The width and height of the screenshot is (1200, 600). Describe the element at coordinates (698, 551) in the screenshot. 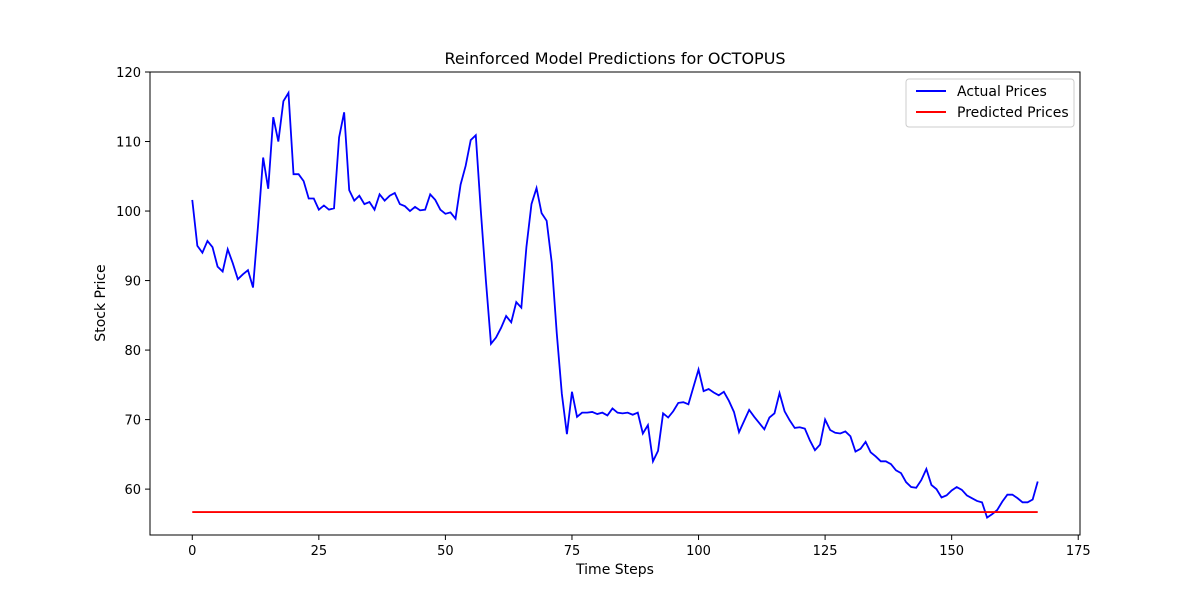

I see `x-tick-label: 100` at that location.